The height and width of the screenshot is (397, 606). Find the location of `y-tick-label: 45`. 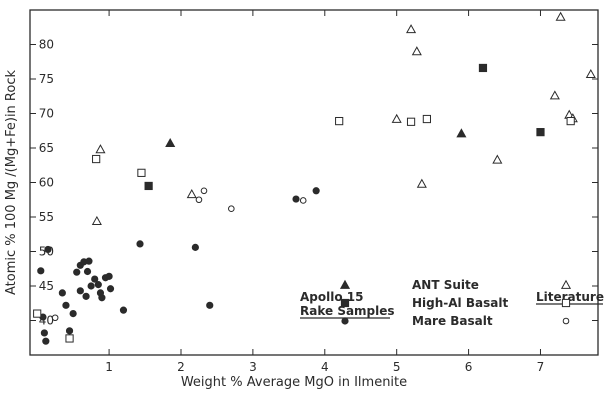

y-tick-label: 45 is located at coordinates (46, 286).